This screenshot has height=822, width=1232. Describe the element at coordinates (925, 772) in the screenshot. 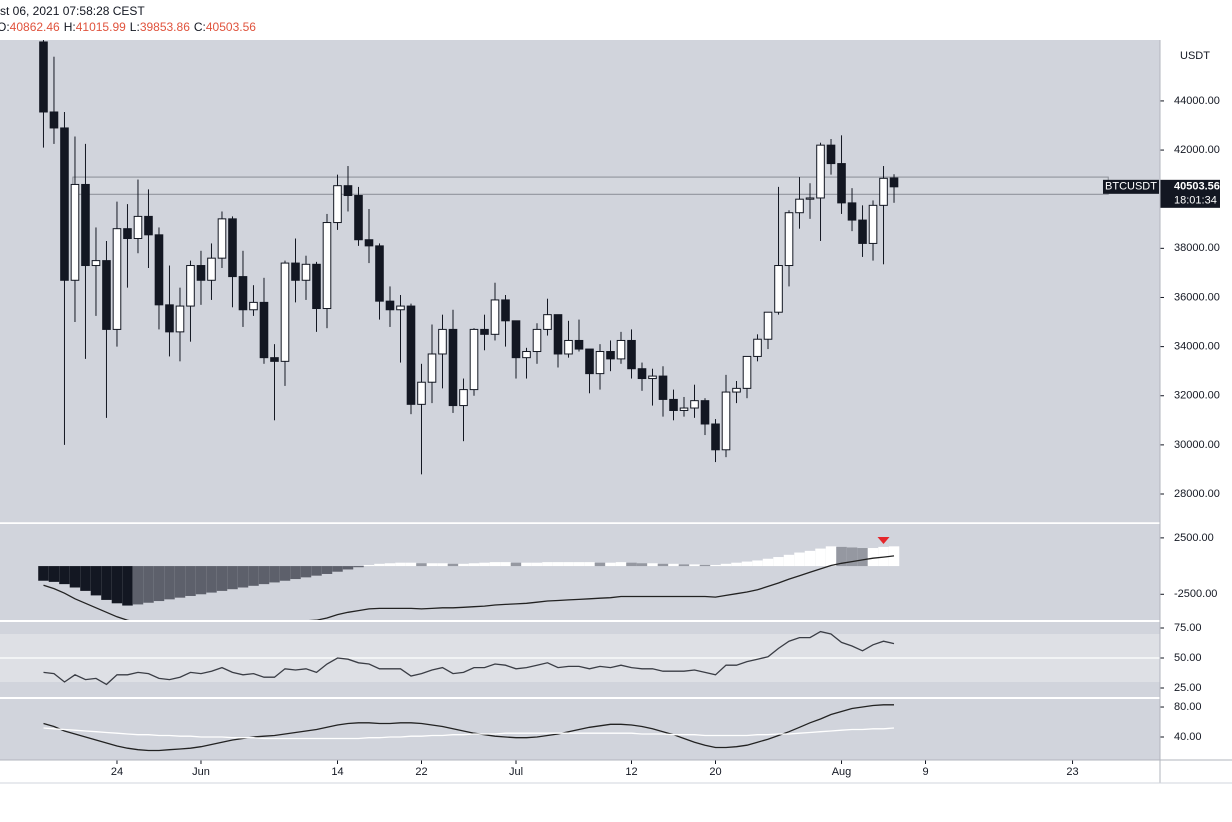

I see `x-tick-label: 9` at that location.